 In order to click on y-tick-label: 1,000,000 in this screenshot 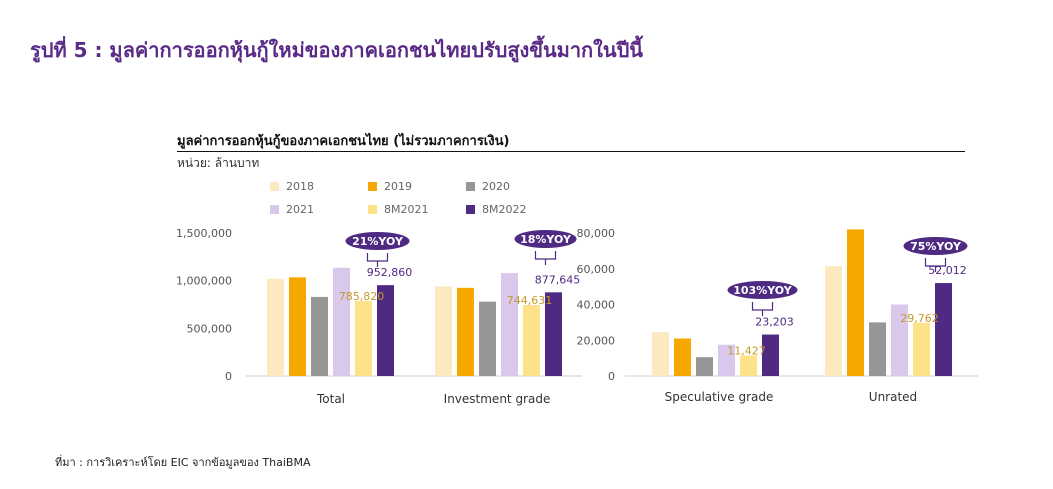, I will do `click(204, 281)`.